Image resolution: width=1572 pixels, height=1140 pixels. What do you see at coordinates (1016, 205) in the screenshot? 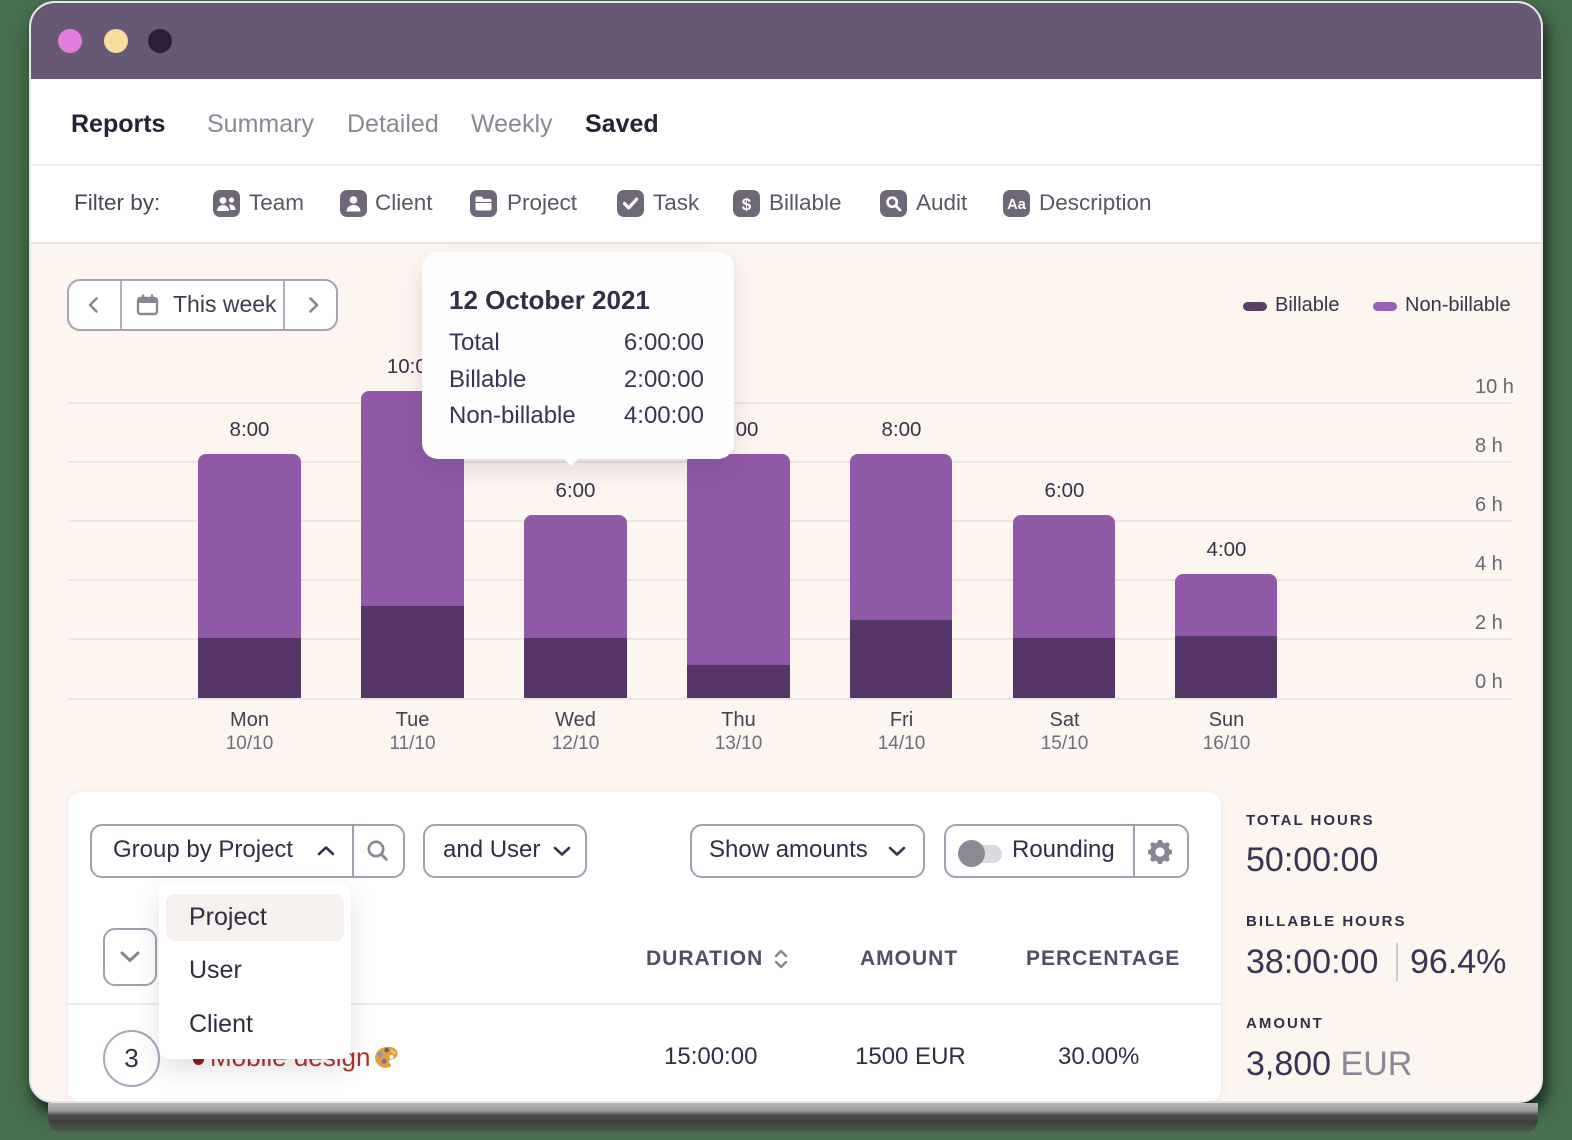
I see `svg-text: Aa` at bounding box center [1016, 205].